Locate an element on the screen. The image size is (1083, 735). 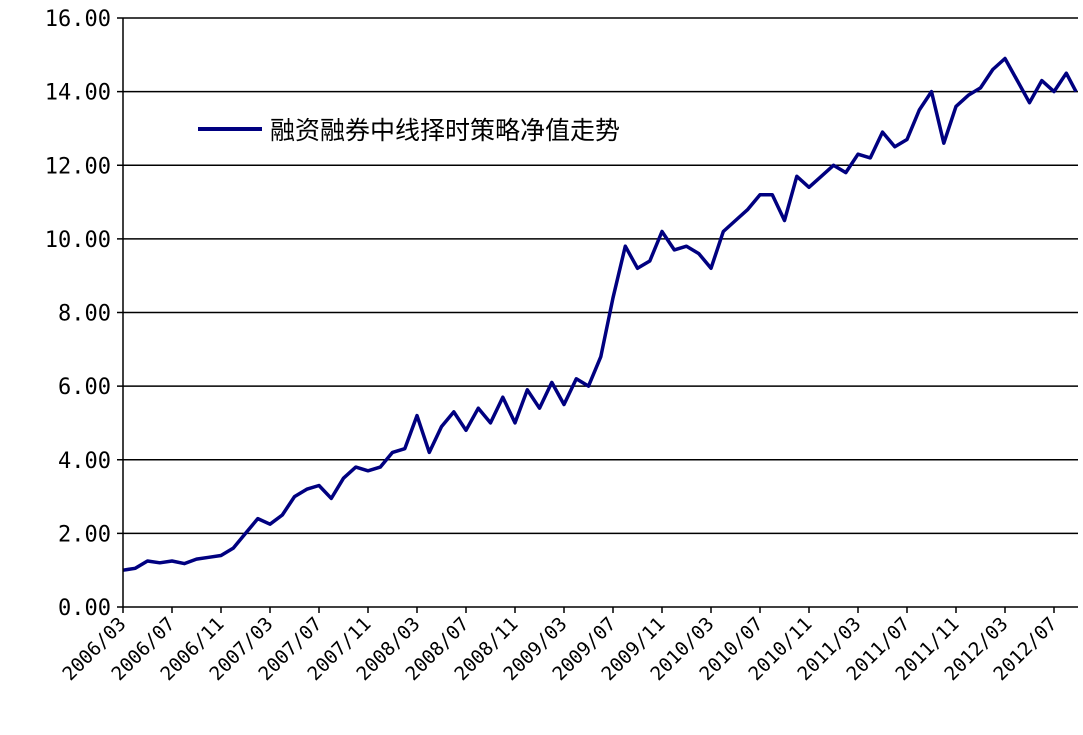
y-tick-label: 8.00 is located at coordinates (84, 314).